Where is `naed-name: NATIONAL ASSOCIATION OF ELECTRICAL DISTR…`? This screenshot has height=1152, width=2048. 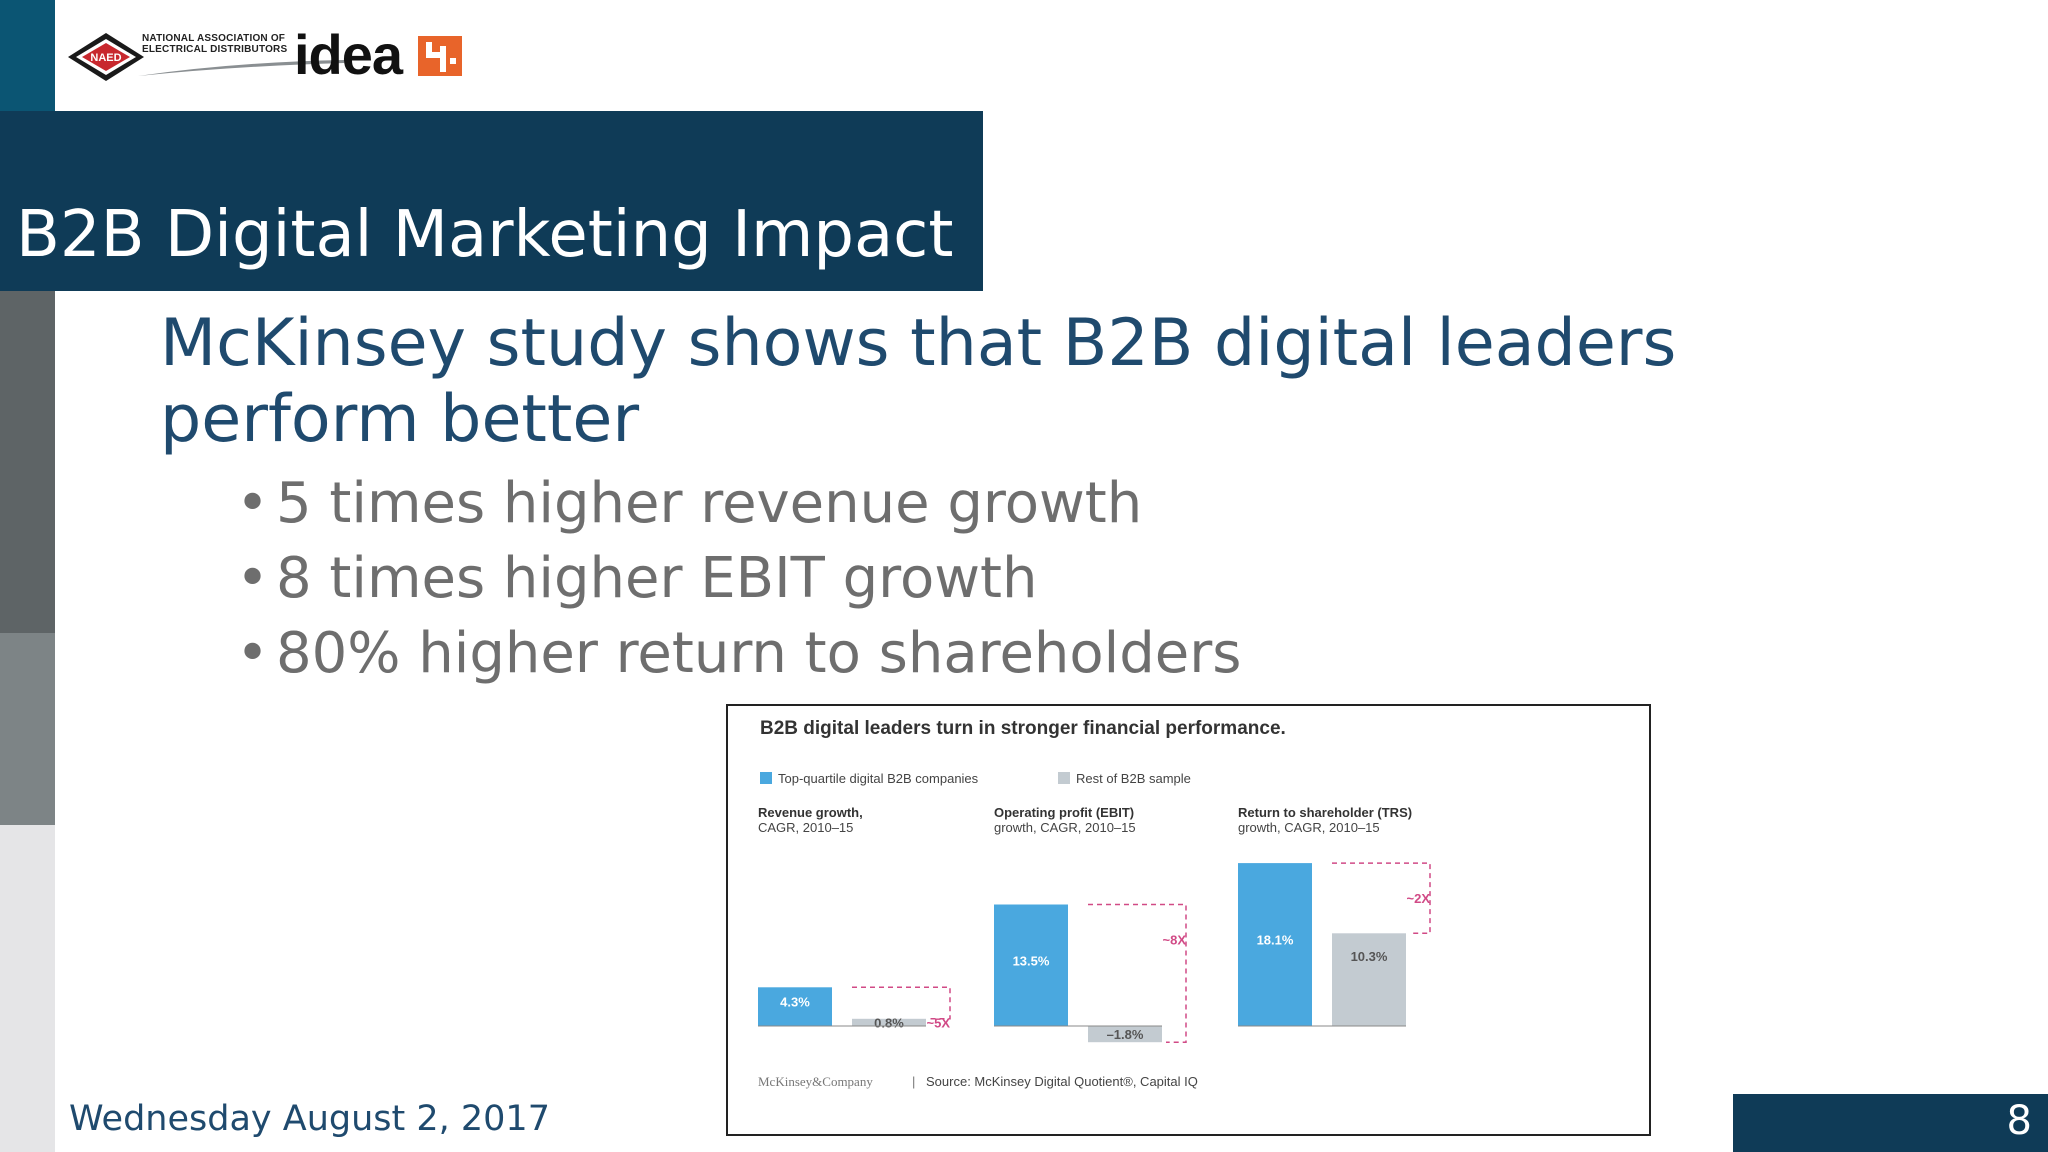 naed-name: NATIONAL ASSOCIATION OF ELECTRICAL DISTR… is located at coordinates (242, 44).